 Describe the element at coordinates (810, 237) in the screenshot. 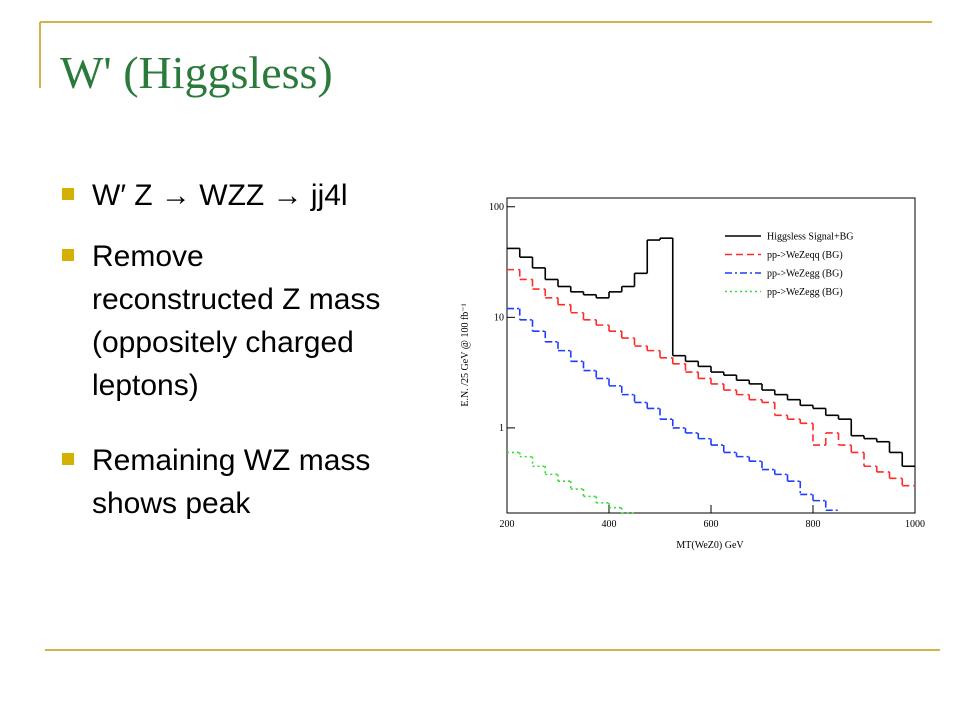

I see `legend-label: Higgsless Signal+BG` at that location.